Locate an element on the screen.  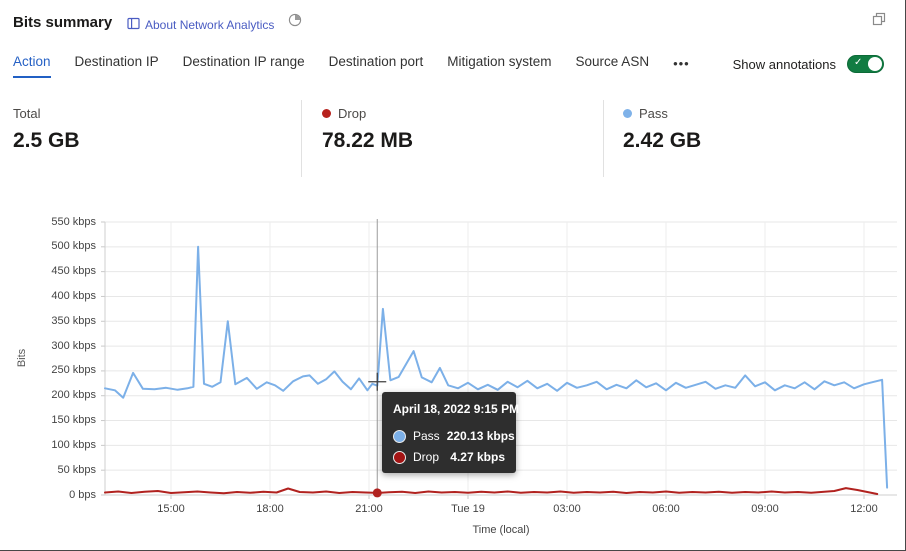
tab-destination-ip: Destination IP is located at coordinates (116, 61).